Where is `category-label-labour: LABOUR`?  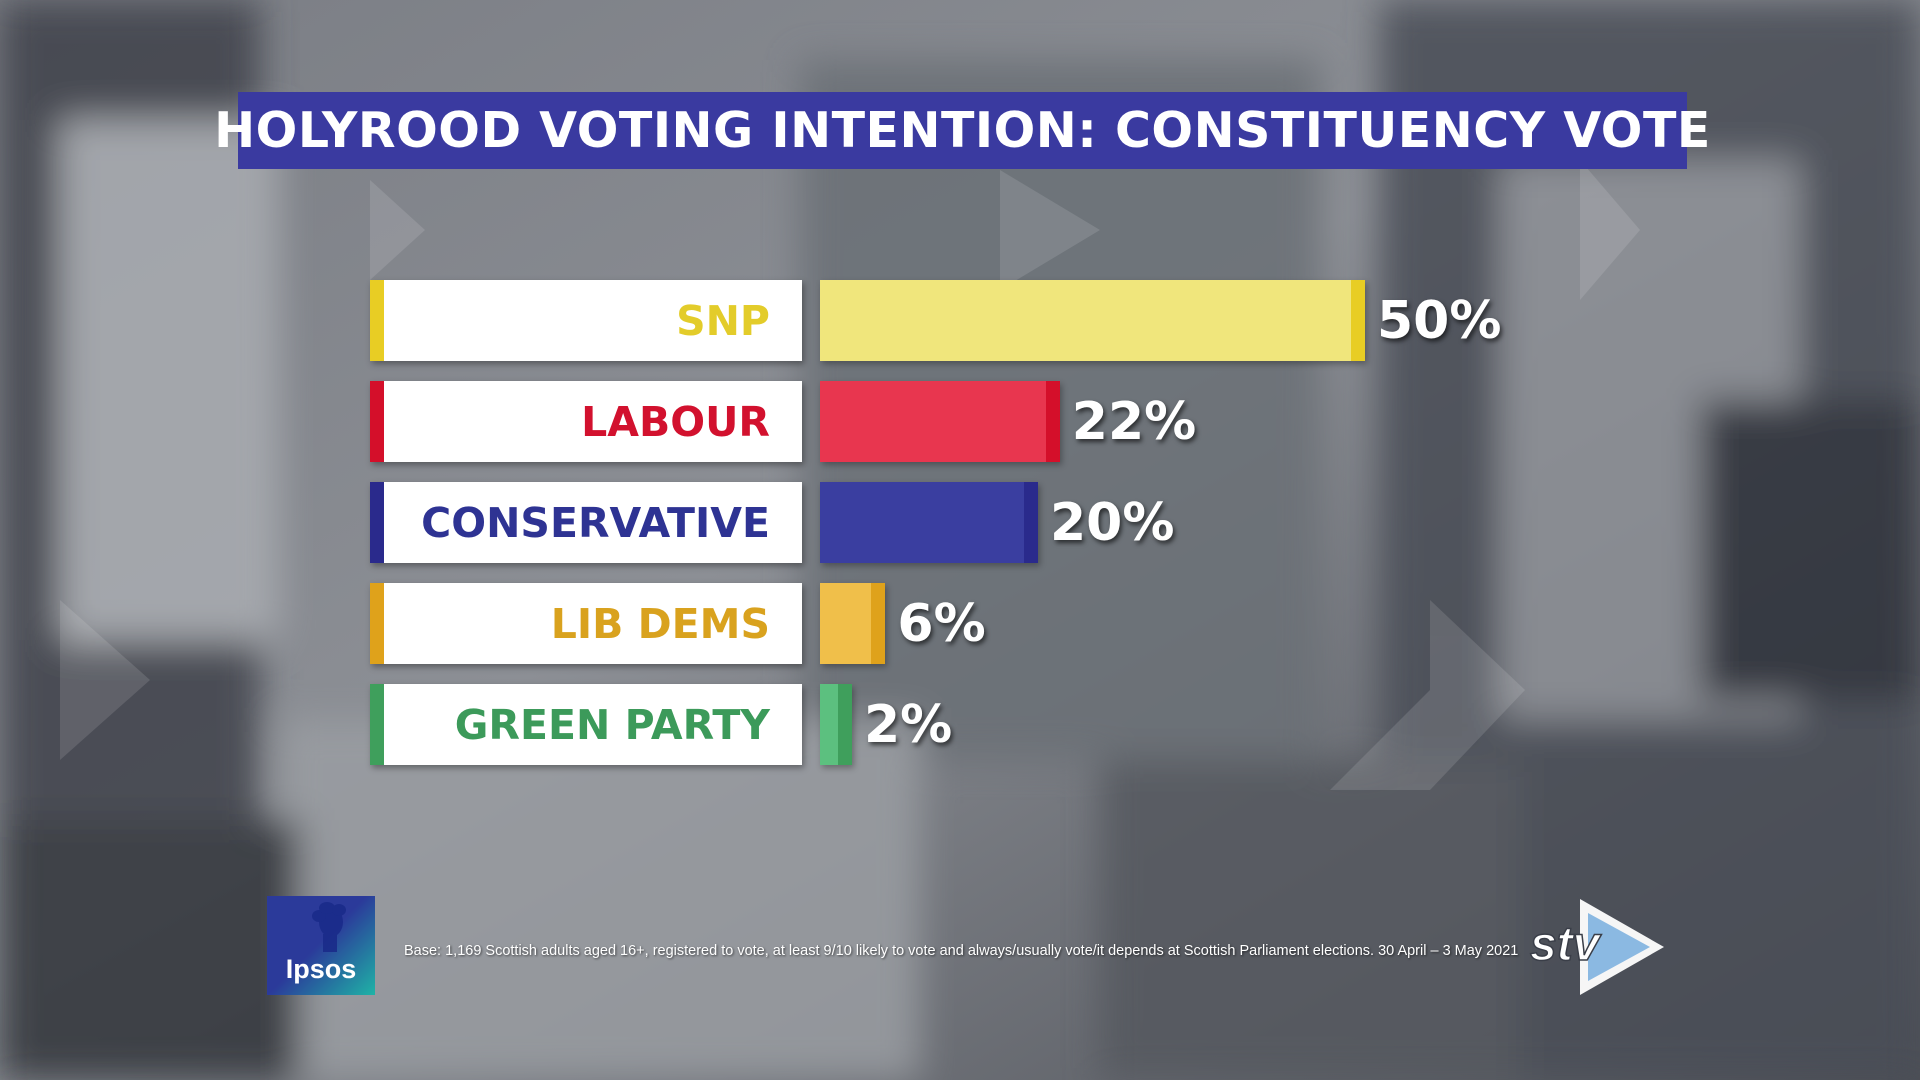
category-label-labour: LABOUR is located at coordinates (586, 421).